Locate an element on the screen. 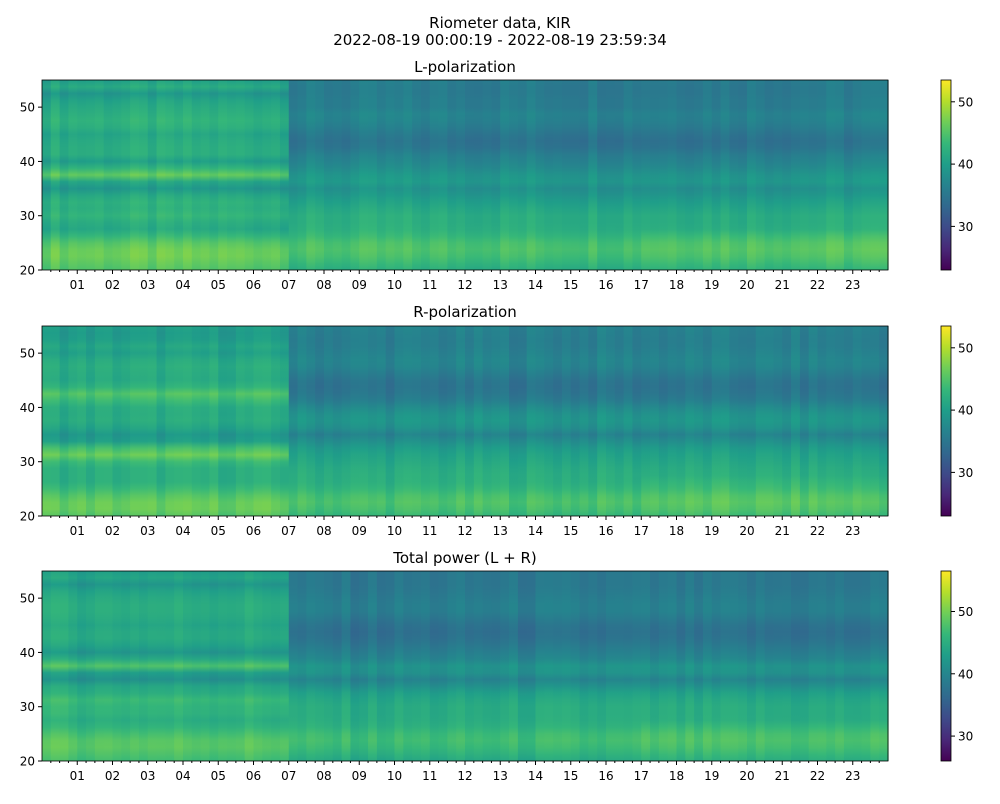 The width and height of the screenshot is (1000, 804). colorbar-gradient is located at coordinates (946, 175).